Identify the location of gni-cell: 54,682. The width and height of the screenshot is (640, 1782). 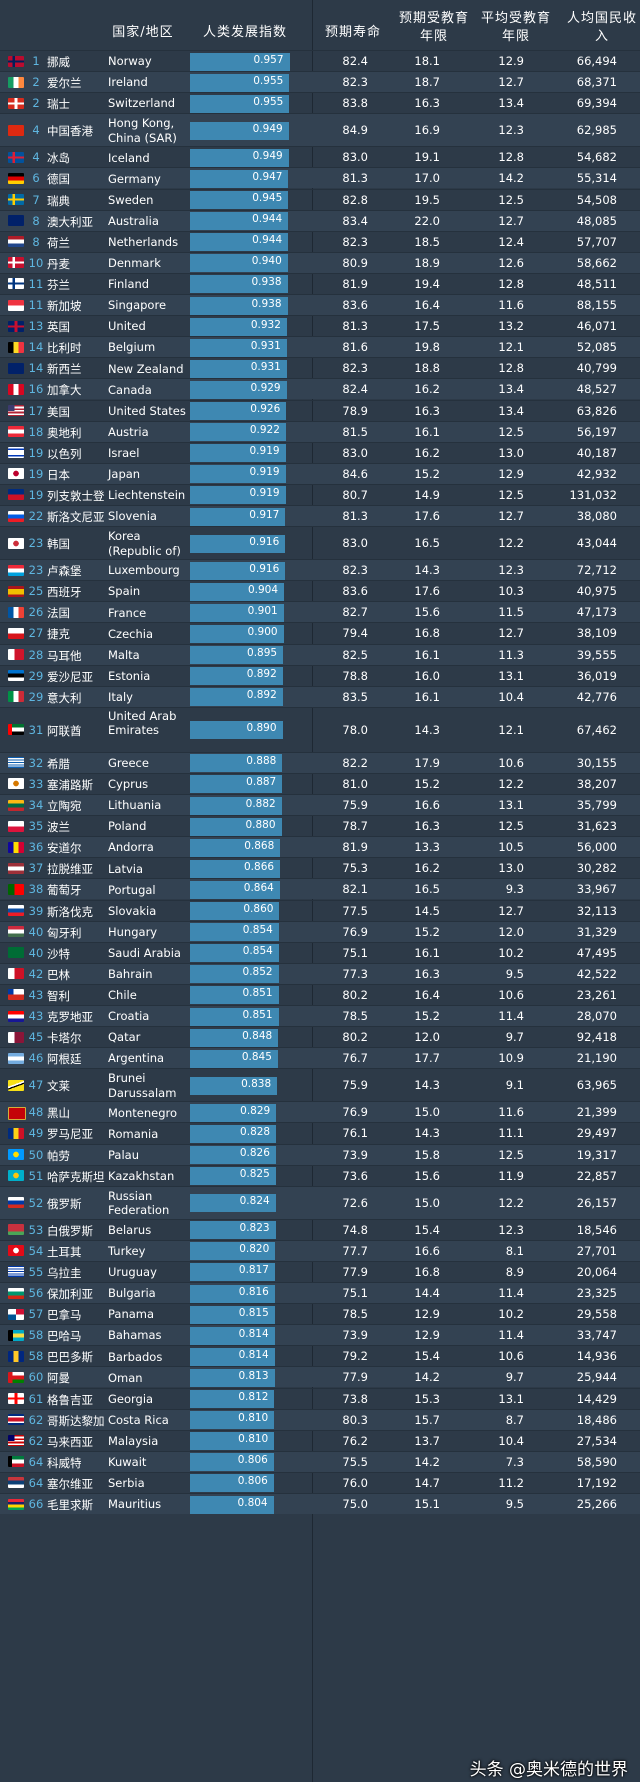
(596, 157).